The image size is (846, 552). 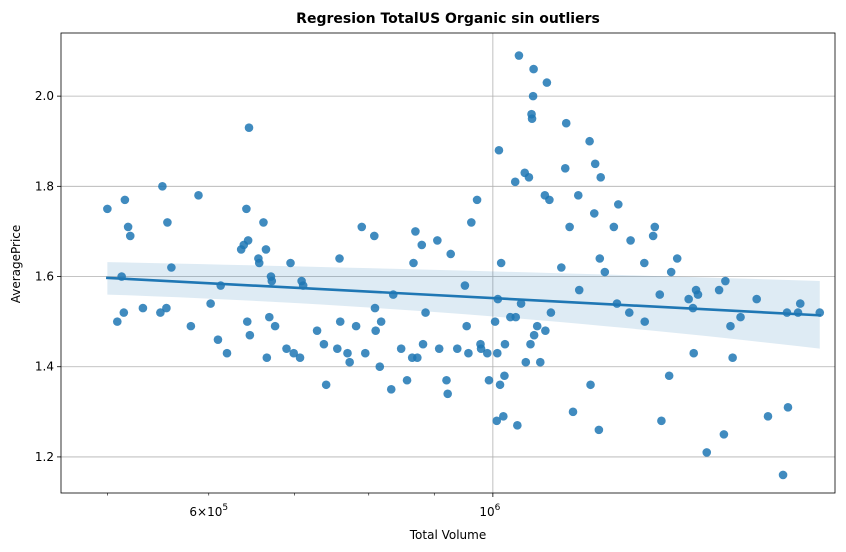 I want to click on confidence-band-area, so click(x=463, y=305).